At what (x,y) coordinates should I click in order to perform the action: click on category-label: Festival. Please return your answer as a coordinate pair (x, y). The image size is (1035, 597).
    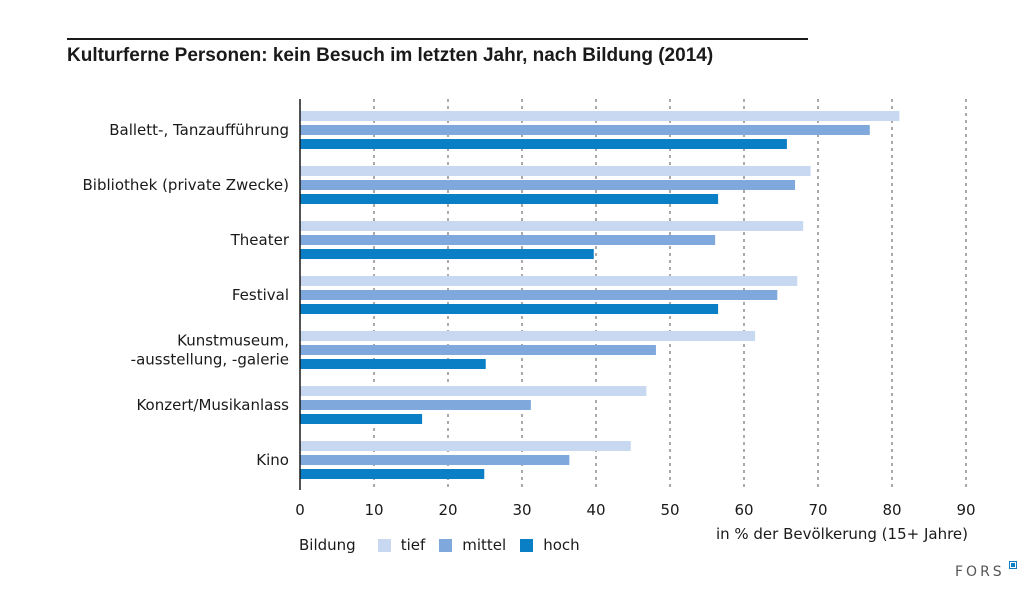
    Looking at the image, I should click on (260, 295).